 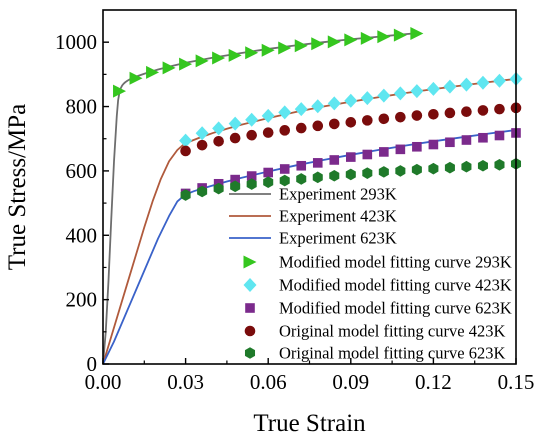 What do you see at coordinates (92, 364) in the screenshot?
I see `y-tick-label: 0` at bounding box center [92, 364].